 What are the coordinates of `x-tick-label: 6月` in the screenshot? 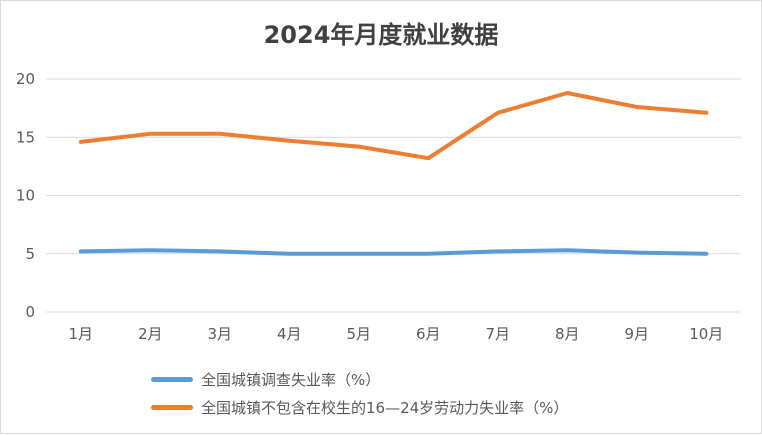 It's located at (428, 334).